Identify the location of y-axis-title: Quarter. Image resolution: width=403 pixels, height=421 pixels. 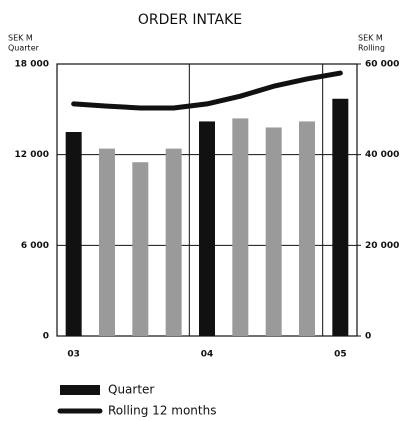
(24, 48).